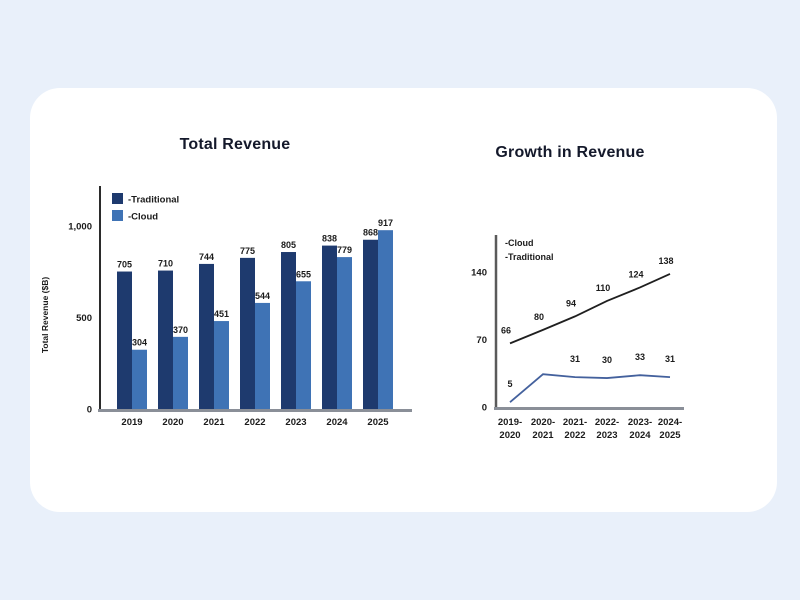 Image resolution: width=800 pixels, height=600 pixels. What do you see at coordinates (303, 274) in the screenshot?
I see `bar-value-label: 655` at bounding box center [303, 274].